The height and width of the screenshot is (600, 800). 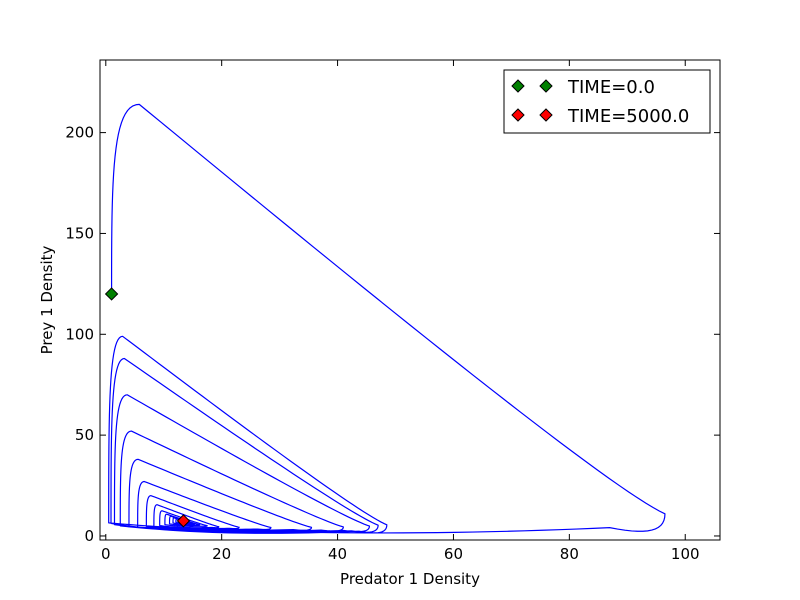 I want to click on x-tick-label: 20, so click(x=221, y=554).